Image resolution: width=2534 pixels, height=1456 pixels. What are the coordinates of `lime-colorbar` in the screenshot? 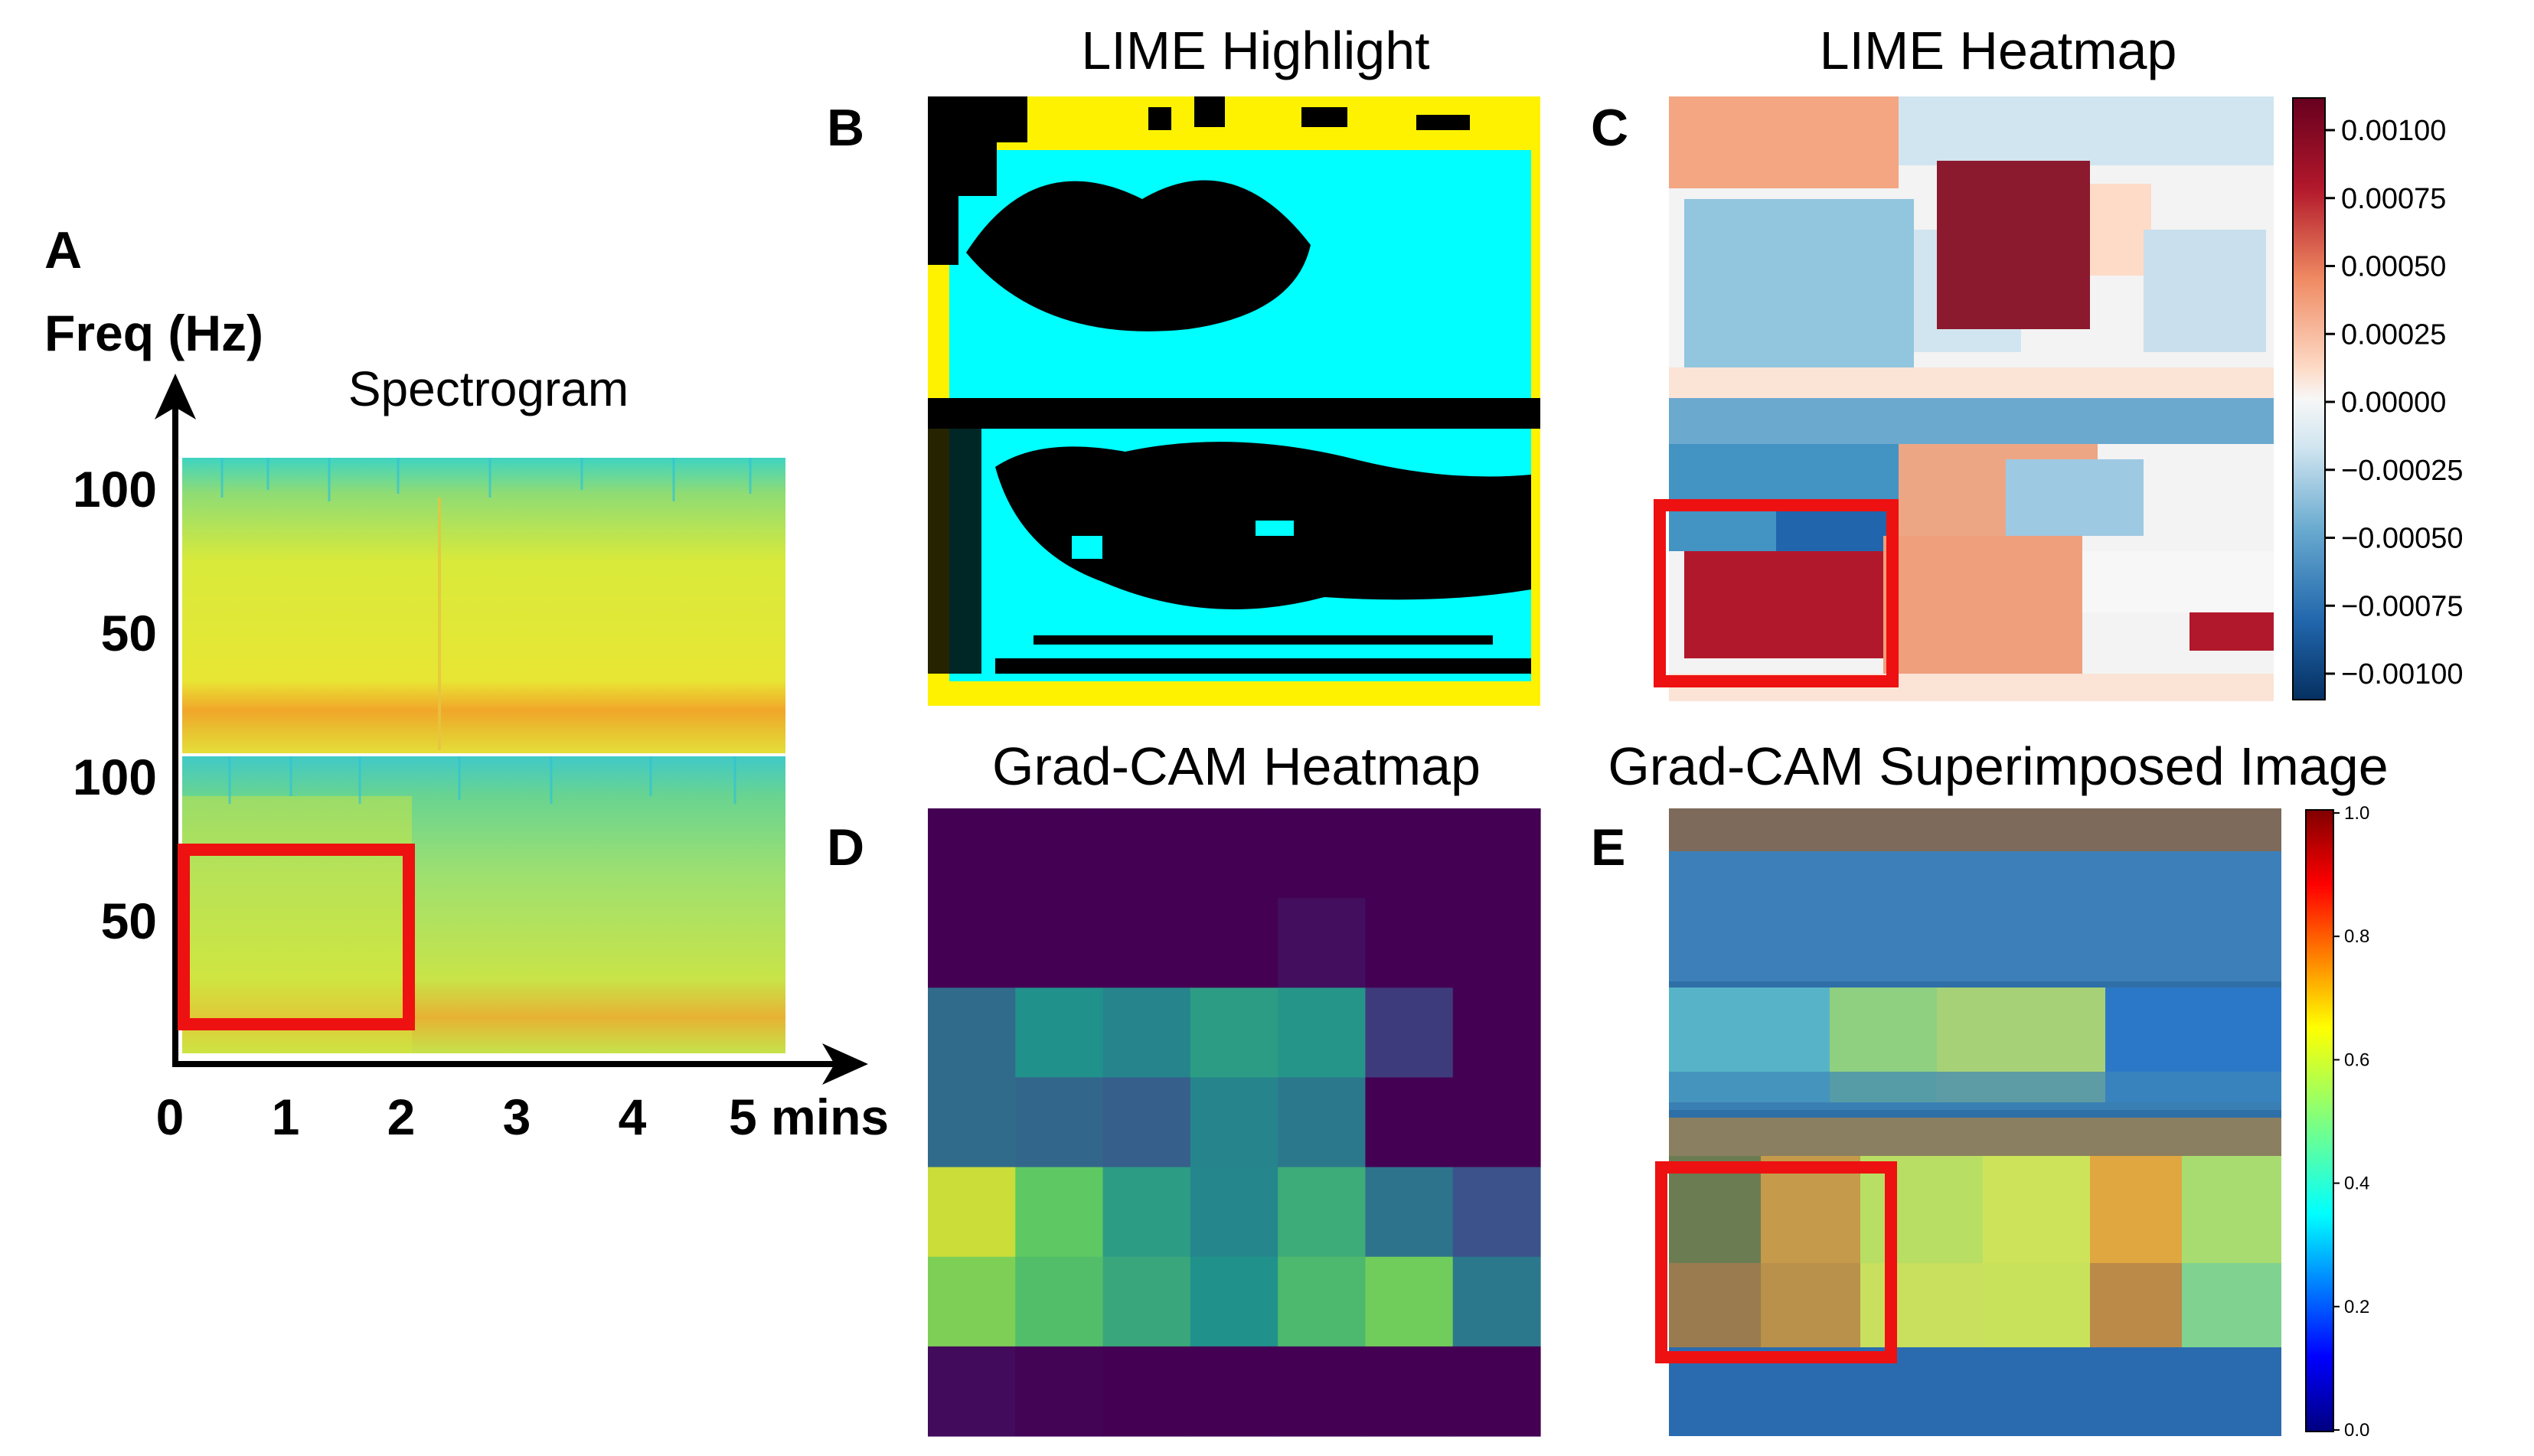 It's located at (2309, 399).